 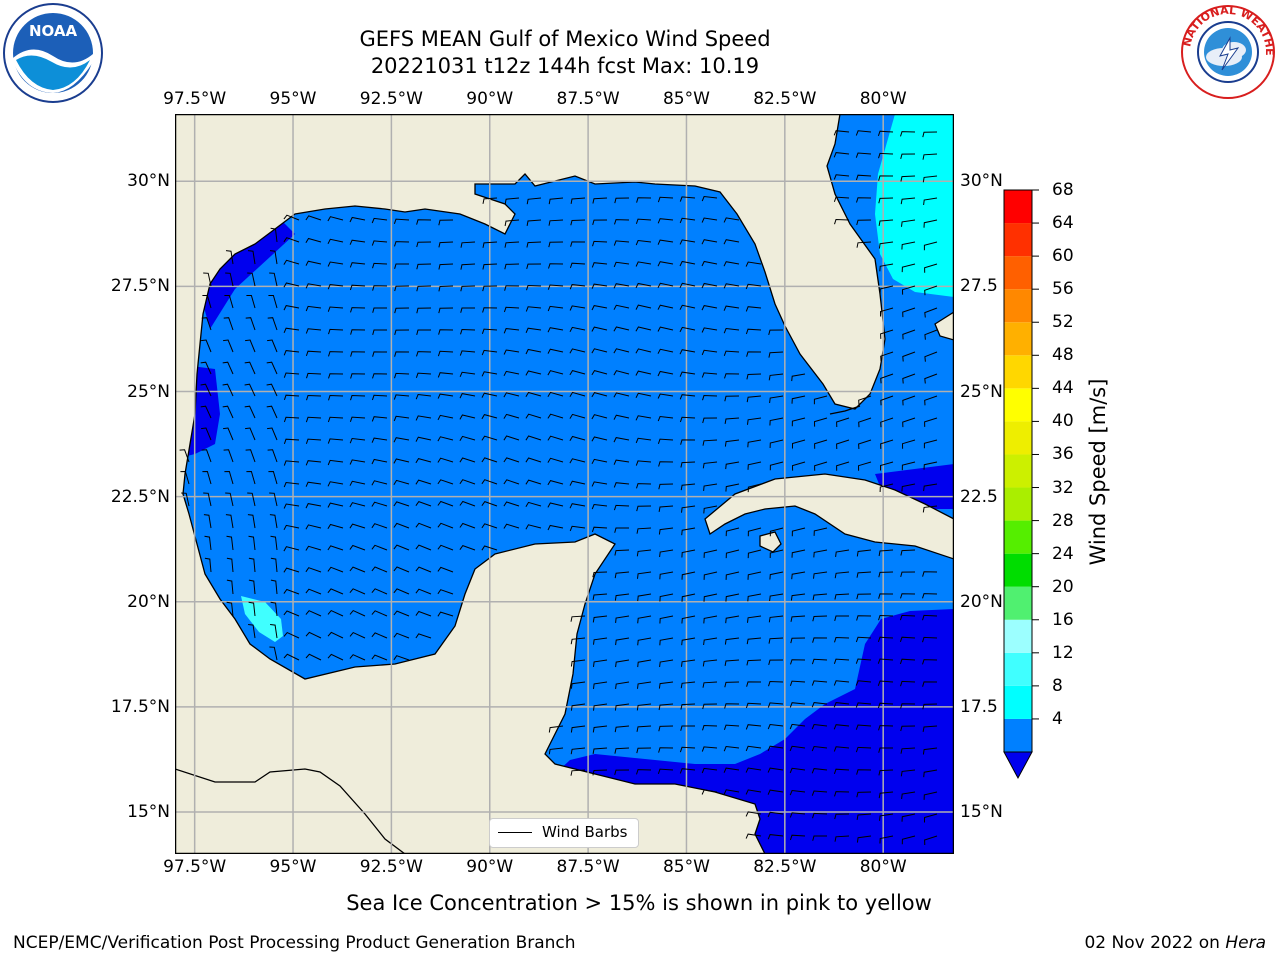 I want to click on lat-label-right: 25°N, so click(x=981, y=391).